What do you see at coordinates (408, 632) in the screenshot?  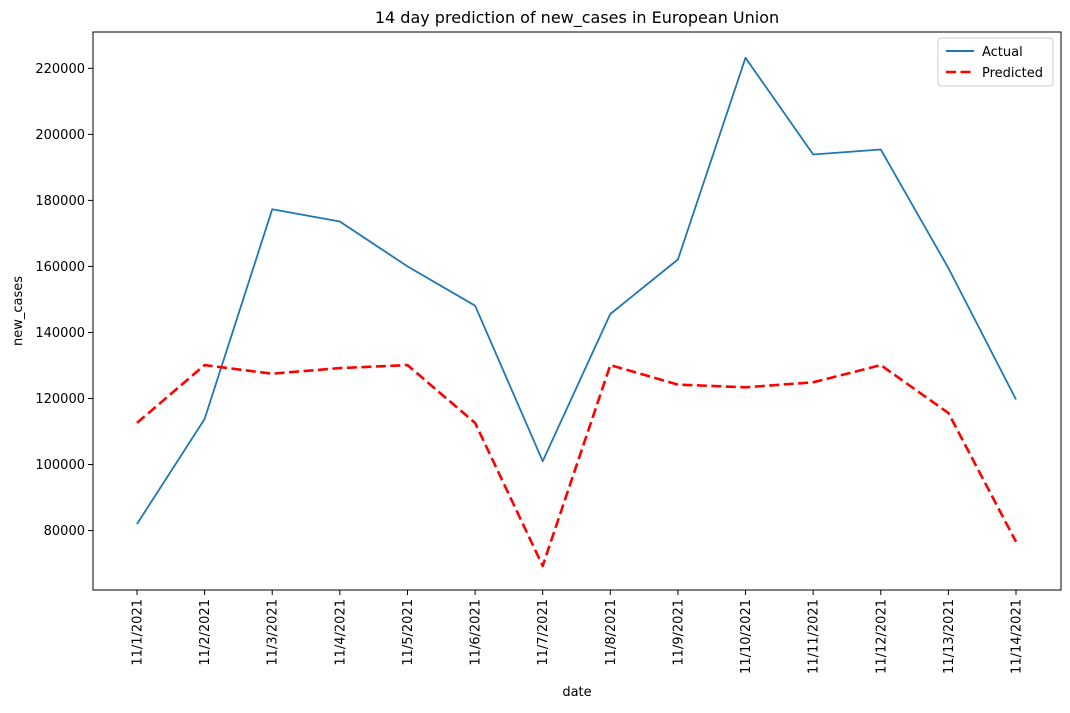 I see `x-tick-label: 11/5/2021` at bounding box center [408, 632].